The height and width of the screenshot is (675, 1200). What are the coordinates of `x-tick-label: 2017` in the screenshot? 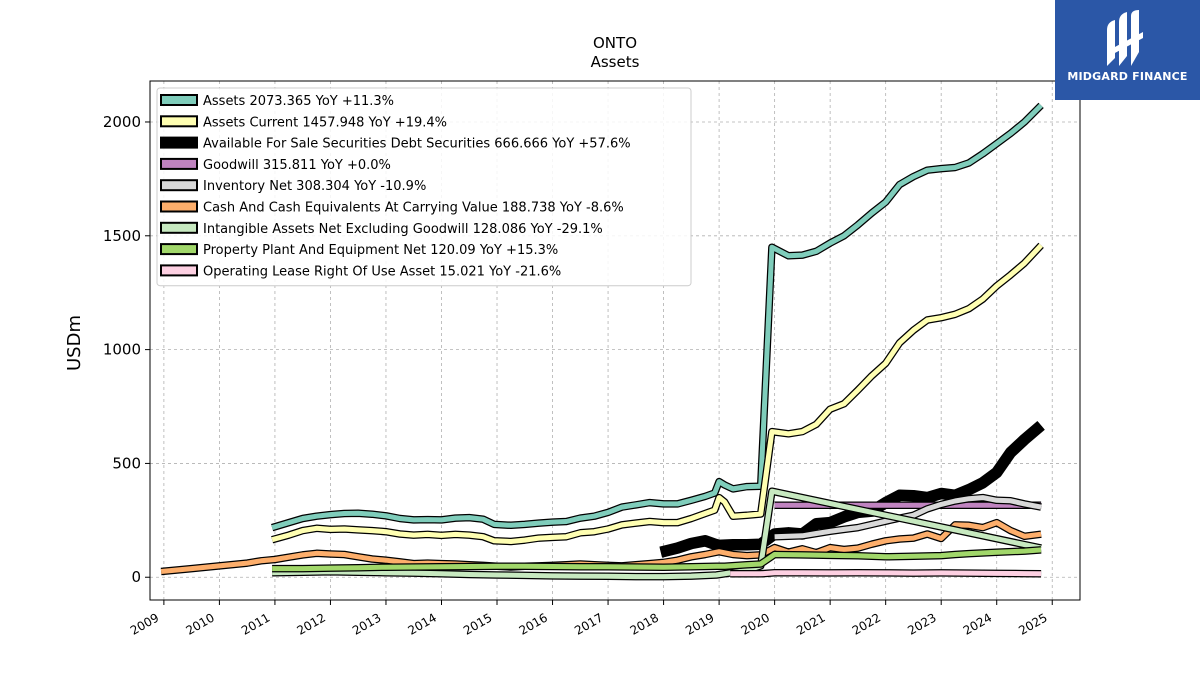 It's located at (588, 623).